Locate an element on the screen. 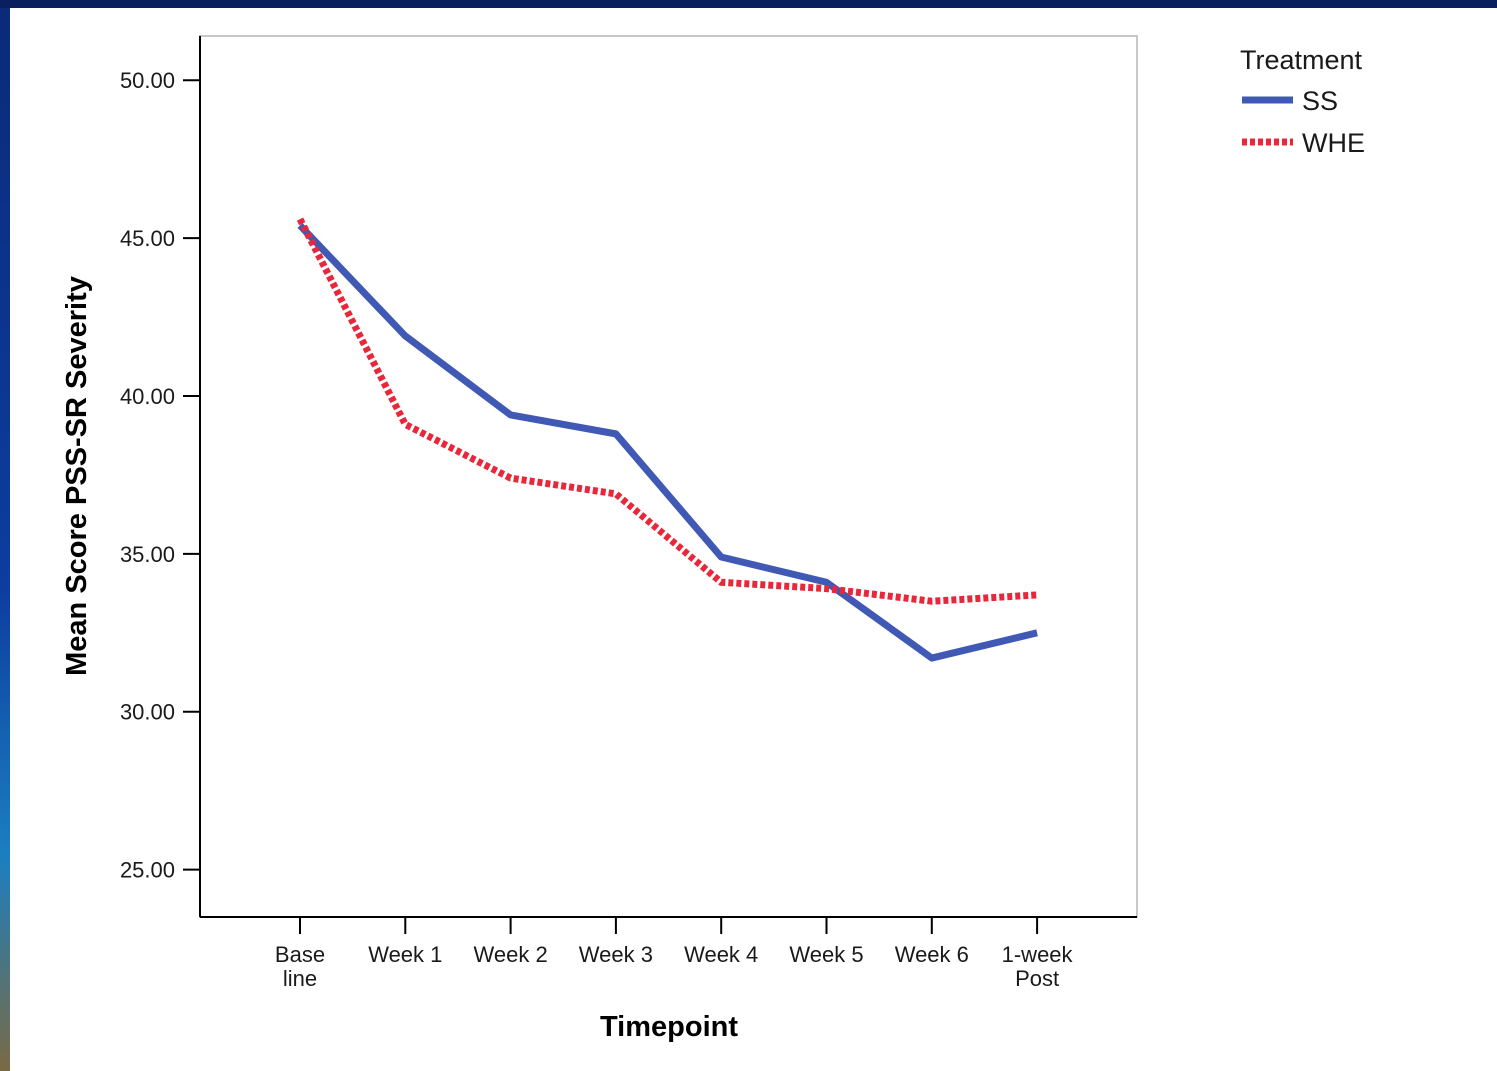 This screenshot has height=1071, width=1497. x-tick-label: Week 3 is located at coordinates (616, 954).